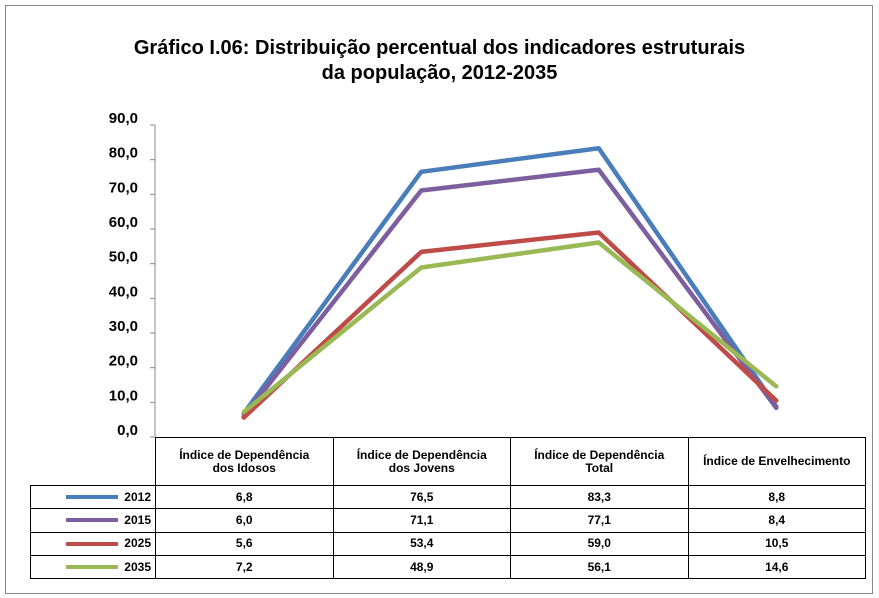 The height and width of the screenshot is (598, 879). Describe the element at coordinates (137, 496) in the screenshot. I see `legend-label: 2012` at that location.